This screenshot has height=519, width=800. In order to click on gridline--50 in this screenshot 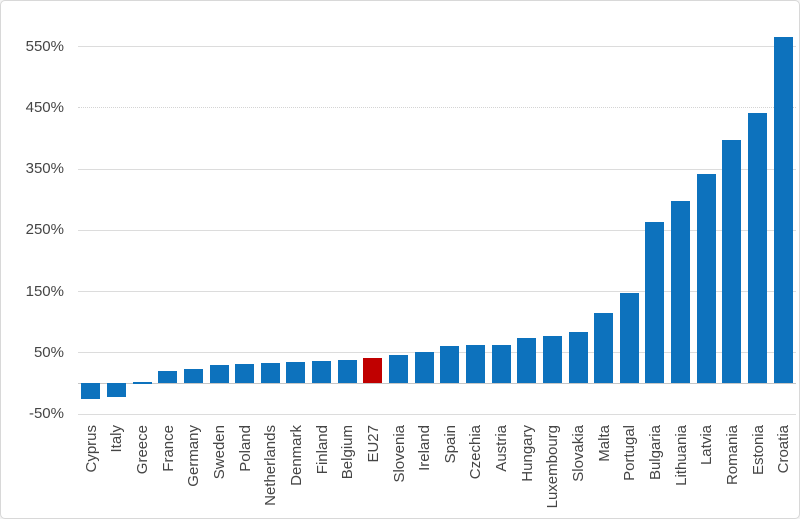, I will do `click(437, 414)`.